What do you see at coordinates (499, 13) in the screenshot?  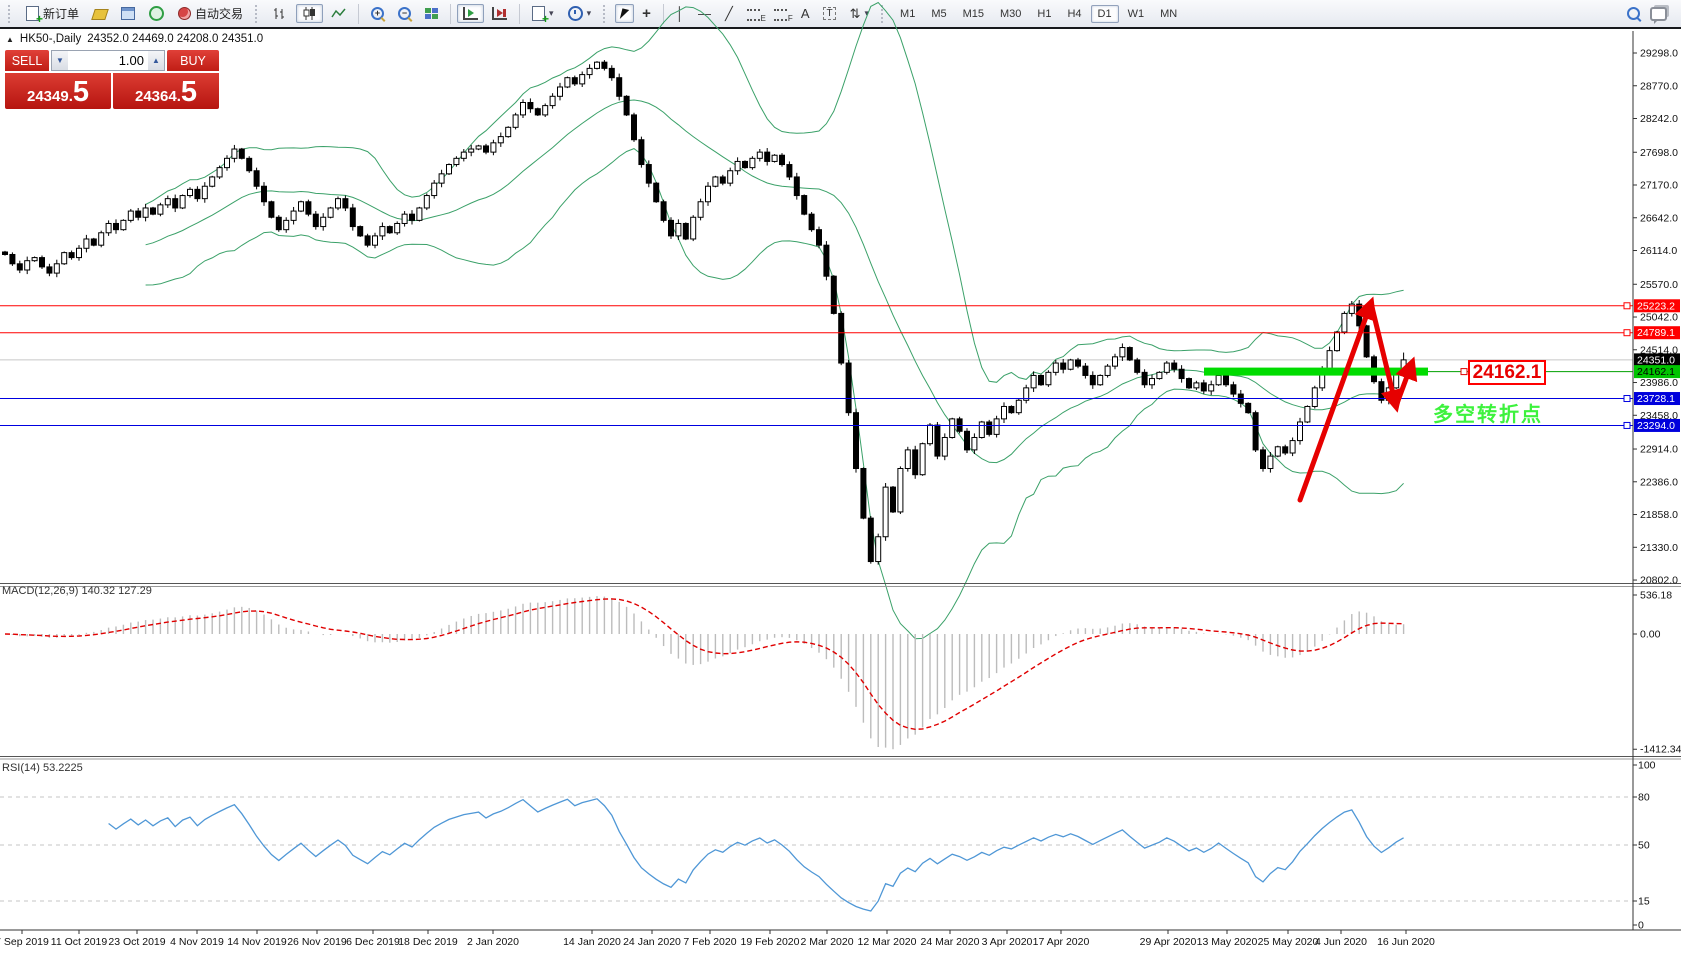 I see `chart-shift-button` at bounding box center [499, 13].